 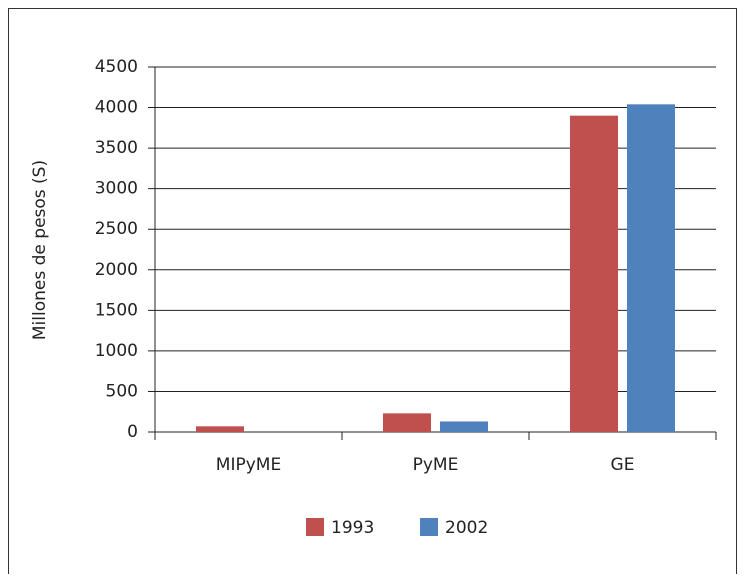 I want to click on y-tick-label: 1500, so click(x=116, y=310).